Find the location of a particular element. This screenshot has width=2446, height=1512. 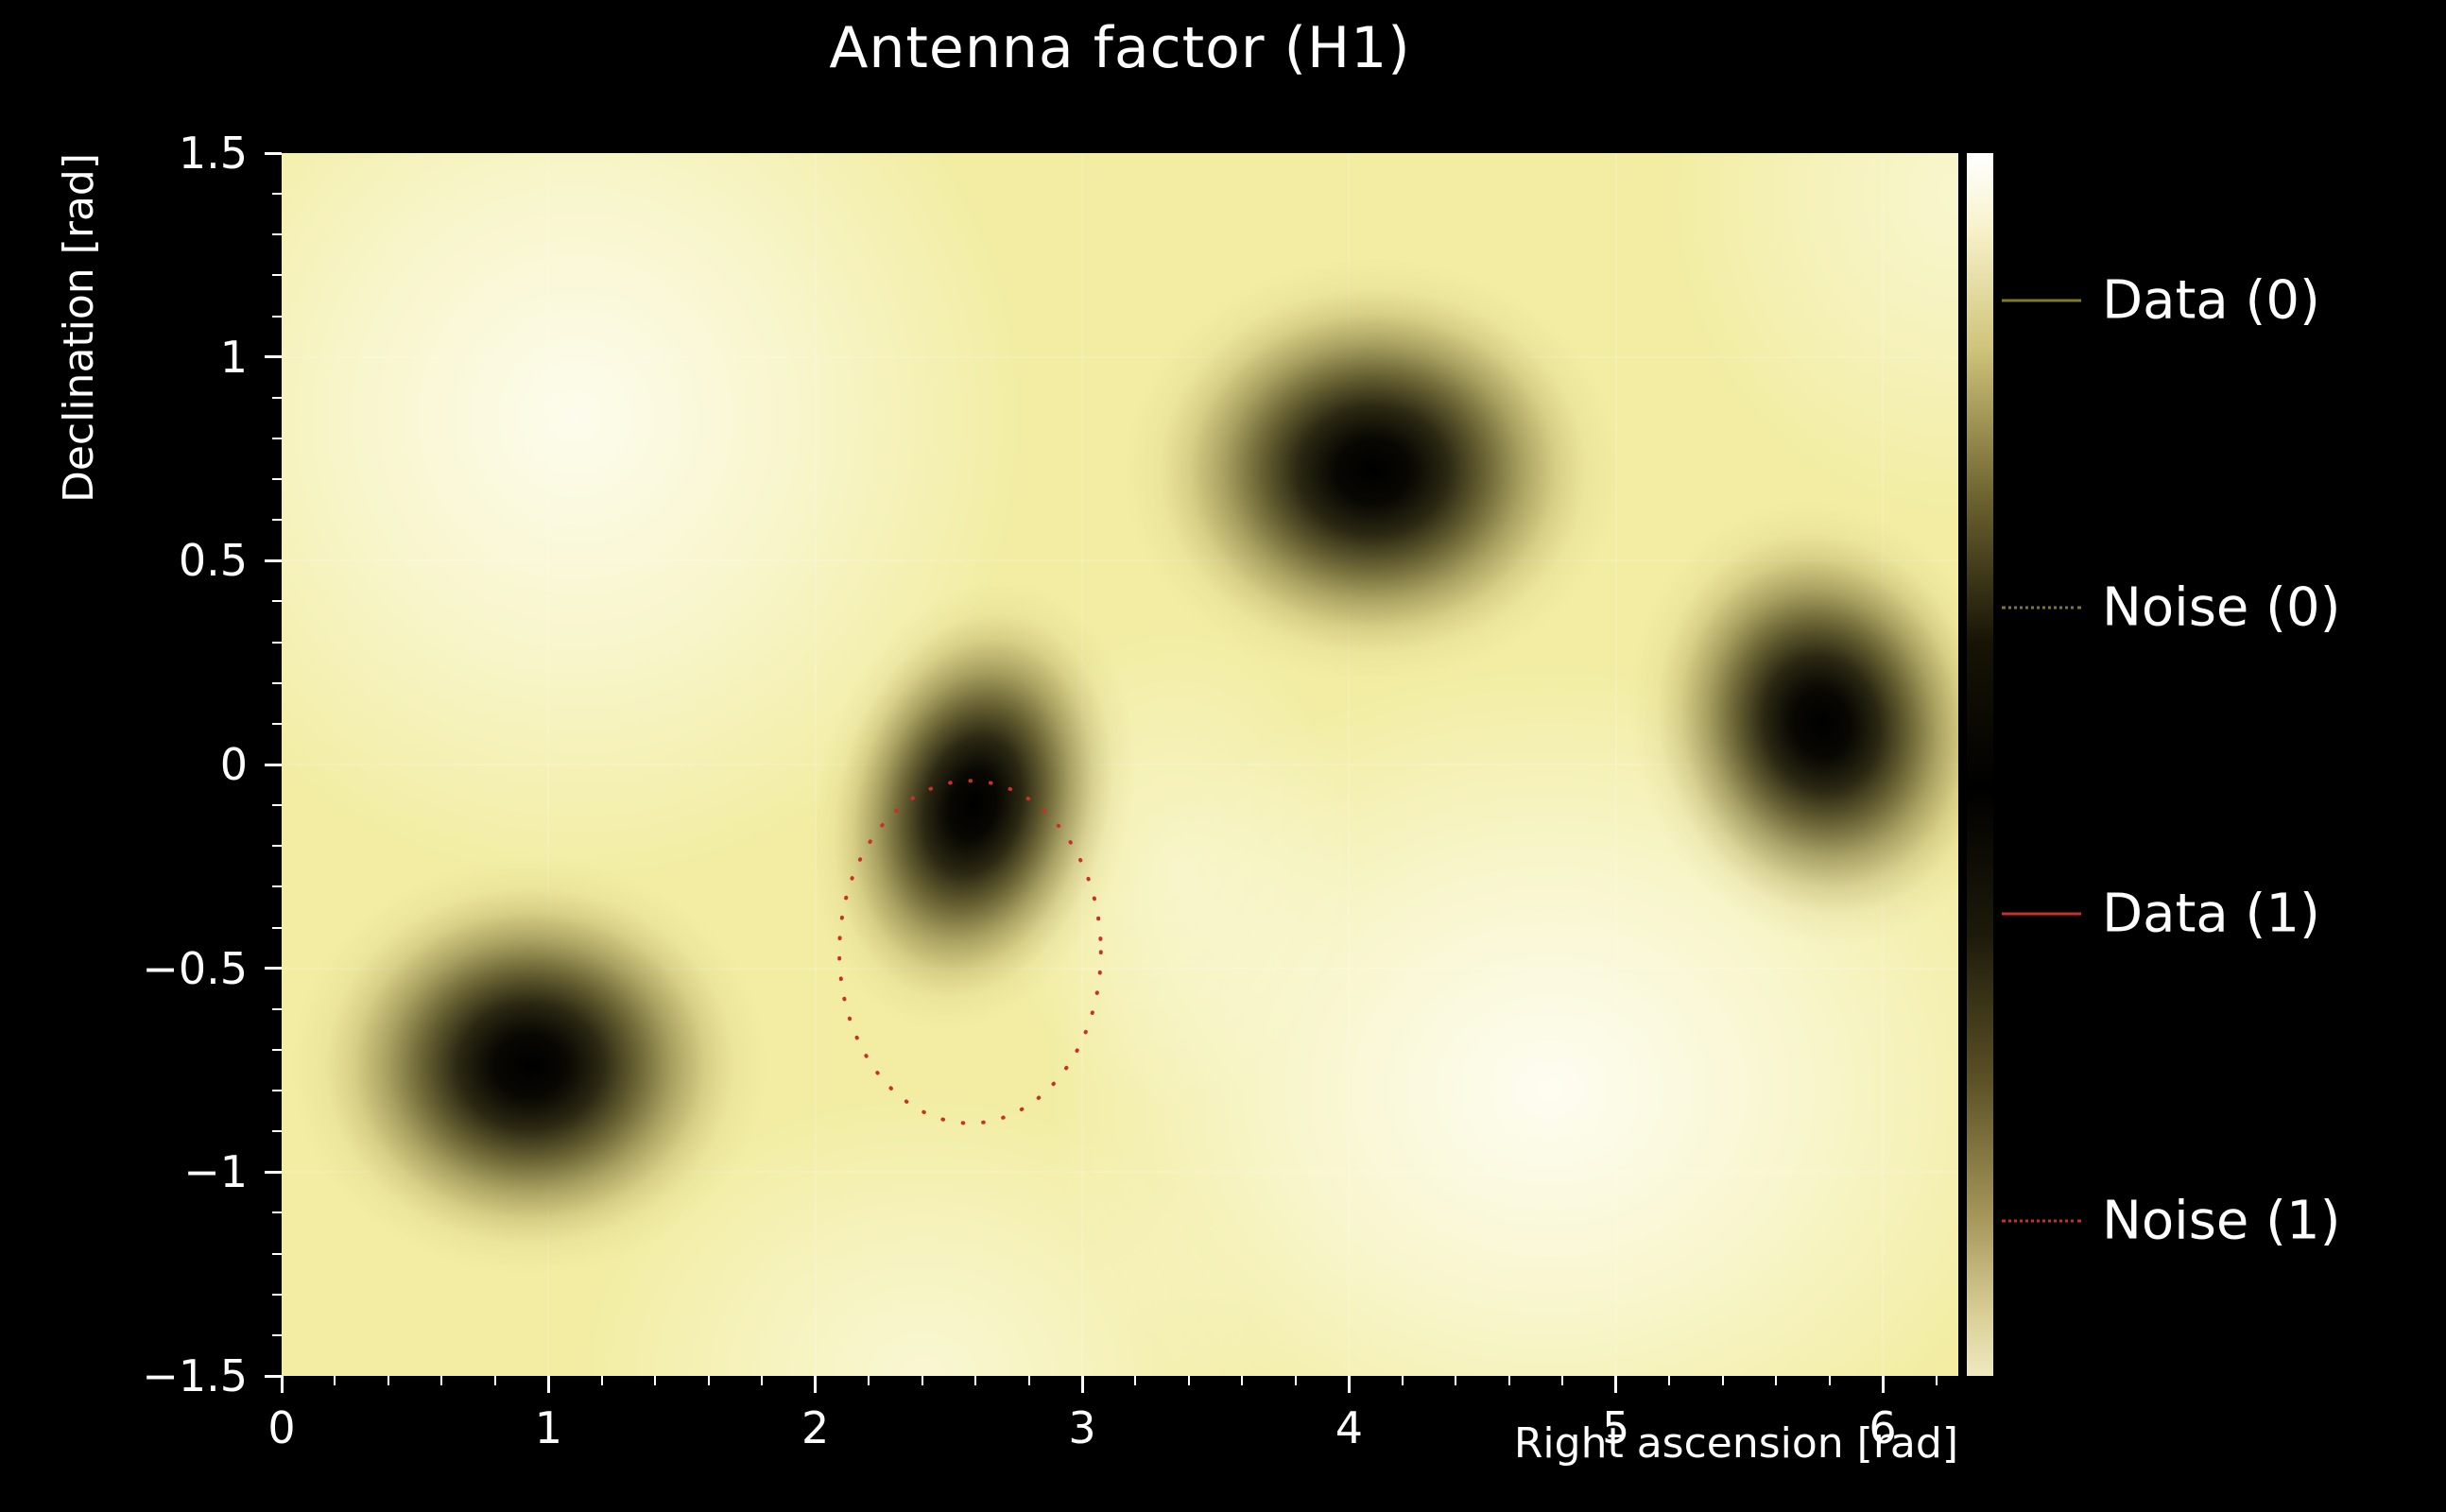

x-tick-label: 6 is located at coordinates (1883, 1427).